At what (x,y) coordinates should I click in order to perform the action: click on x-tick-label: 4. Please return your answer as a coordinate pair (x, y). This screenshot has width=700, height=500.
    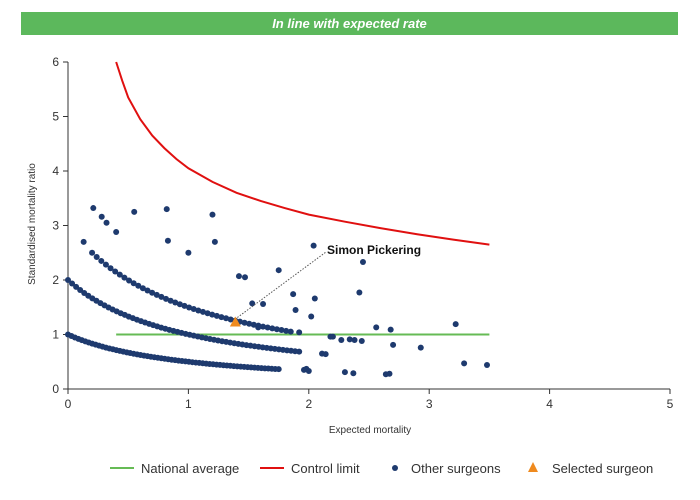
    Looking at the image, I should click on (549, 404).